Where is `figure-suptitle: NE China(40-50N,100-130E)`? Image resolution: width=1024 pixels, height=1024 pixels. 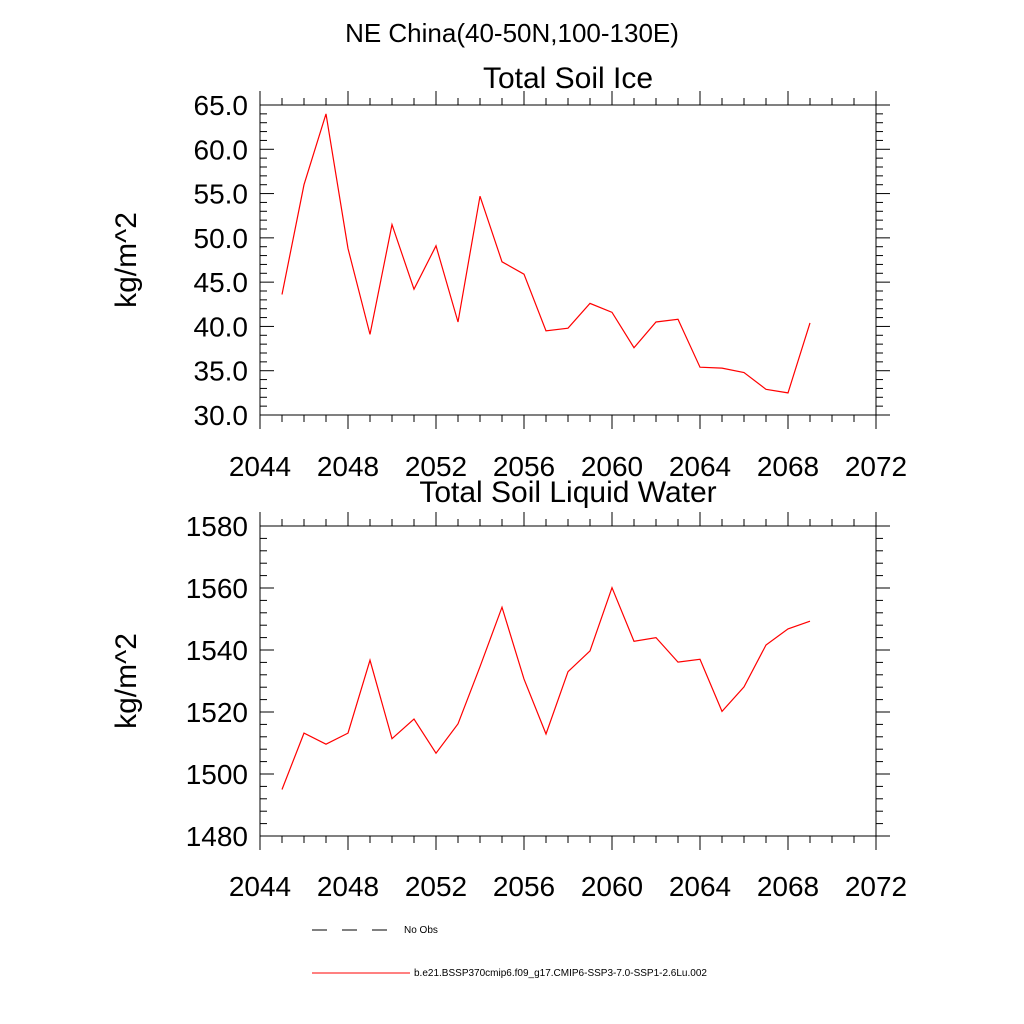
figure-suptitle: NE China(40-50N,100-130E) is located at coordinates (512, 33).